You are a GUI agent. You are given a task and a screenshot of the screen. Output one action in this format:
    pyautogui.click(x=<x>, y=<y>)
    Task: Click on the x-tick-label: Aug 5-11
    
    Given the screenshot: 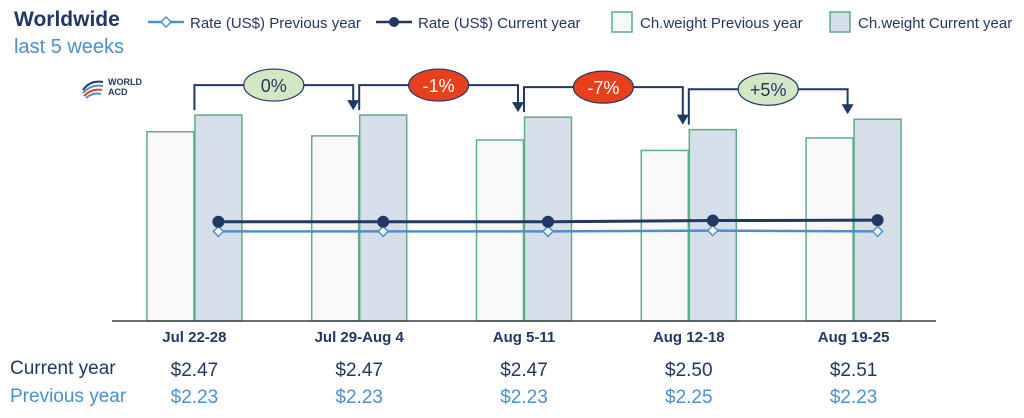 What is the action you would take?
    pyautogui.click(x=524, y=337)
    